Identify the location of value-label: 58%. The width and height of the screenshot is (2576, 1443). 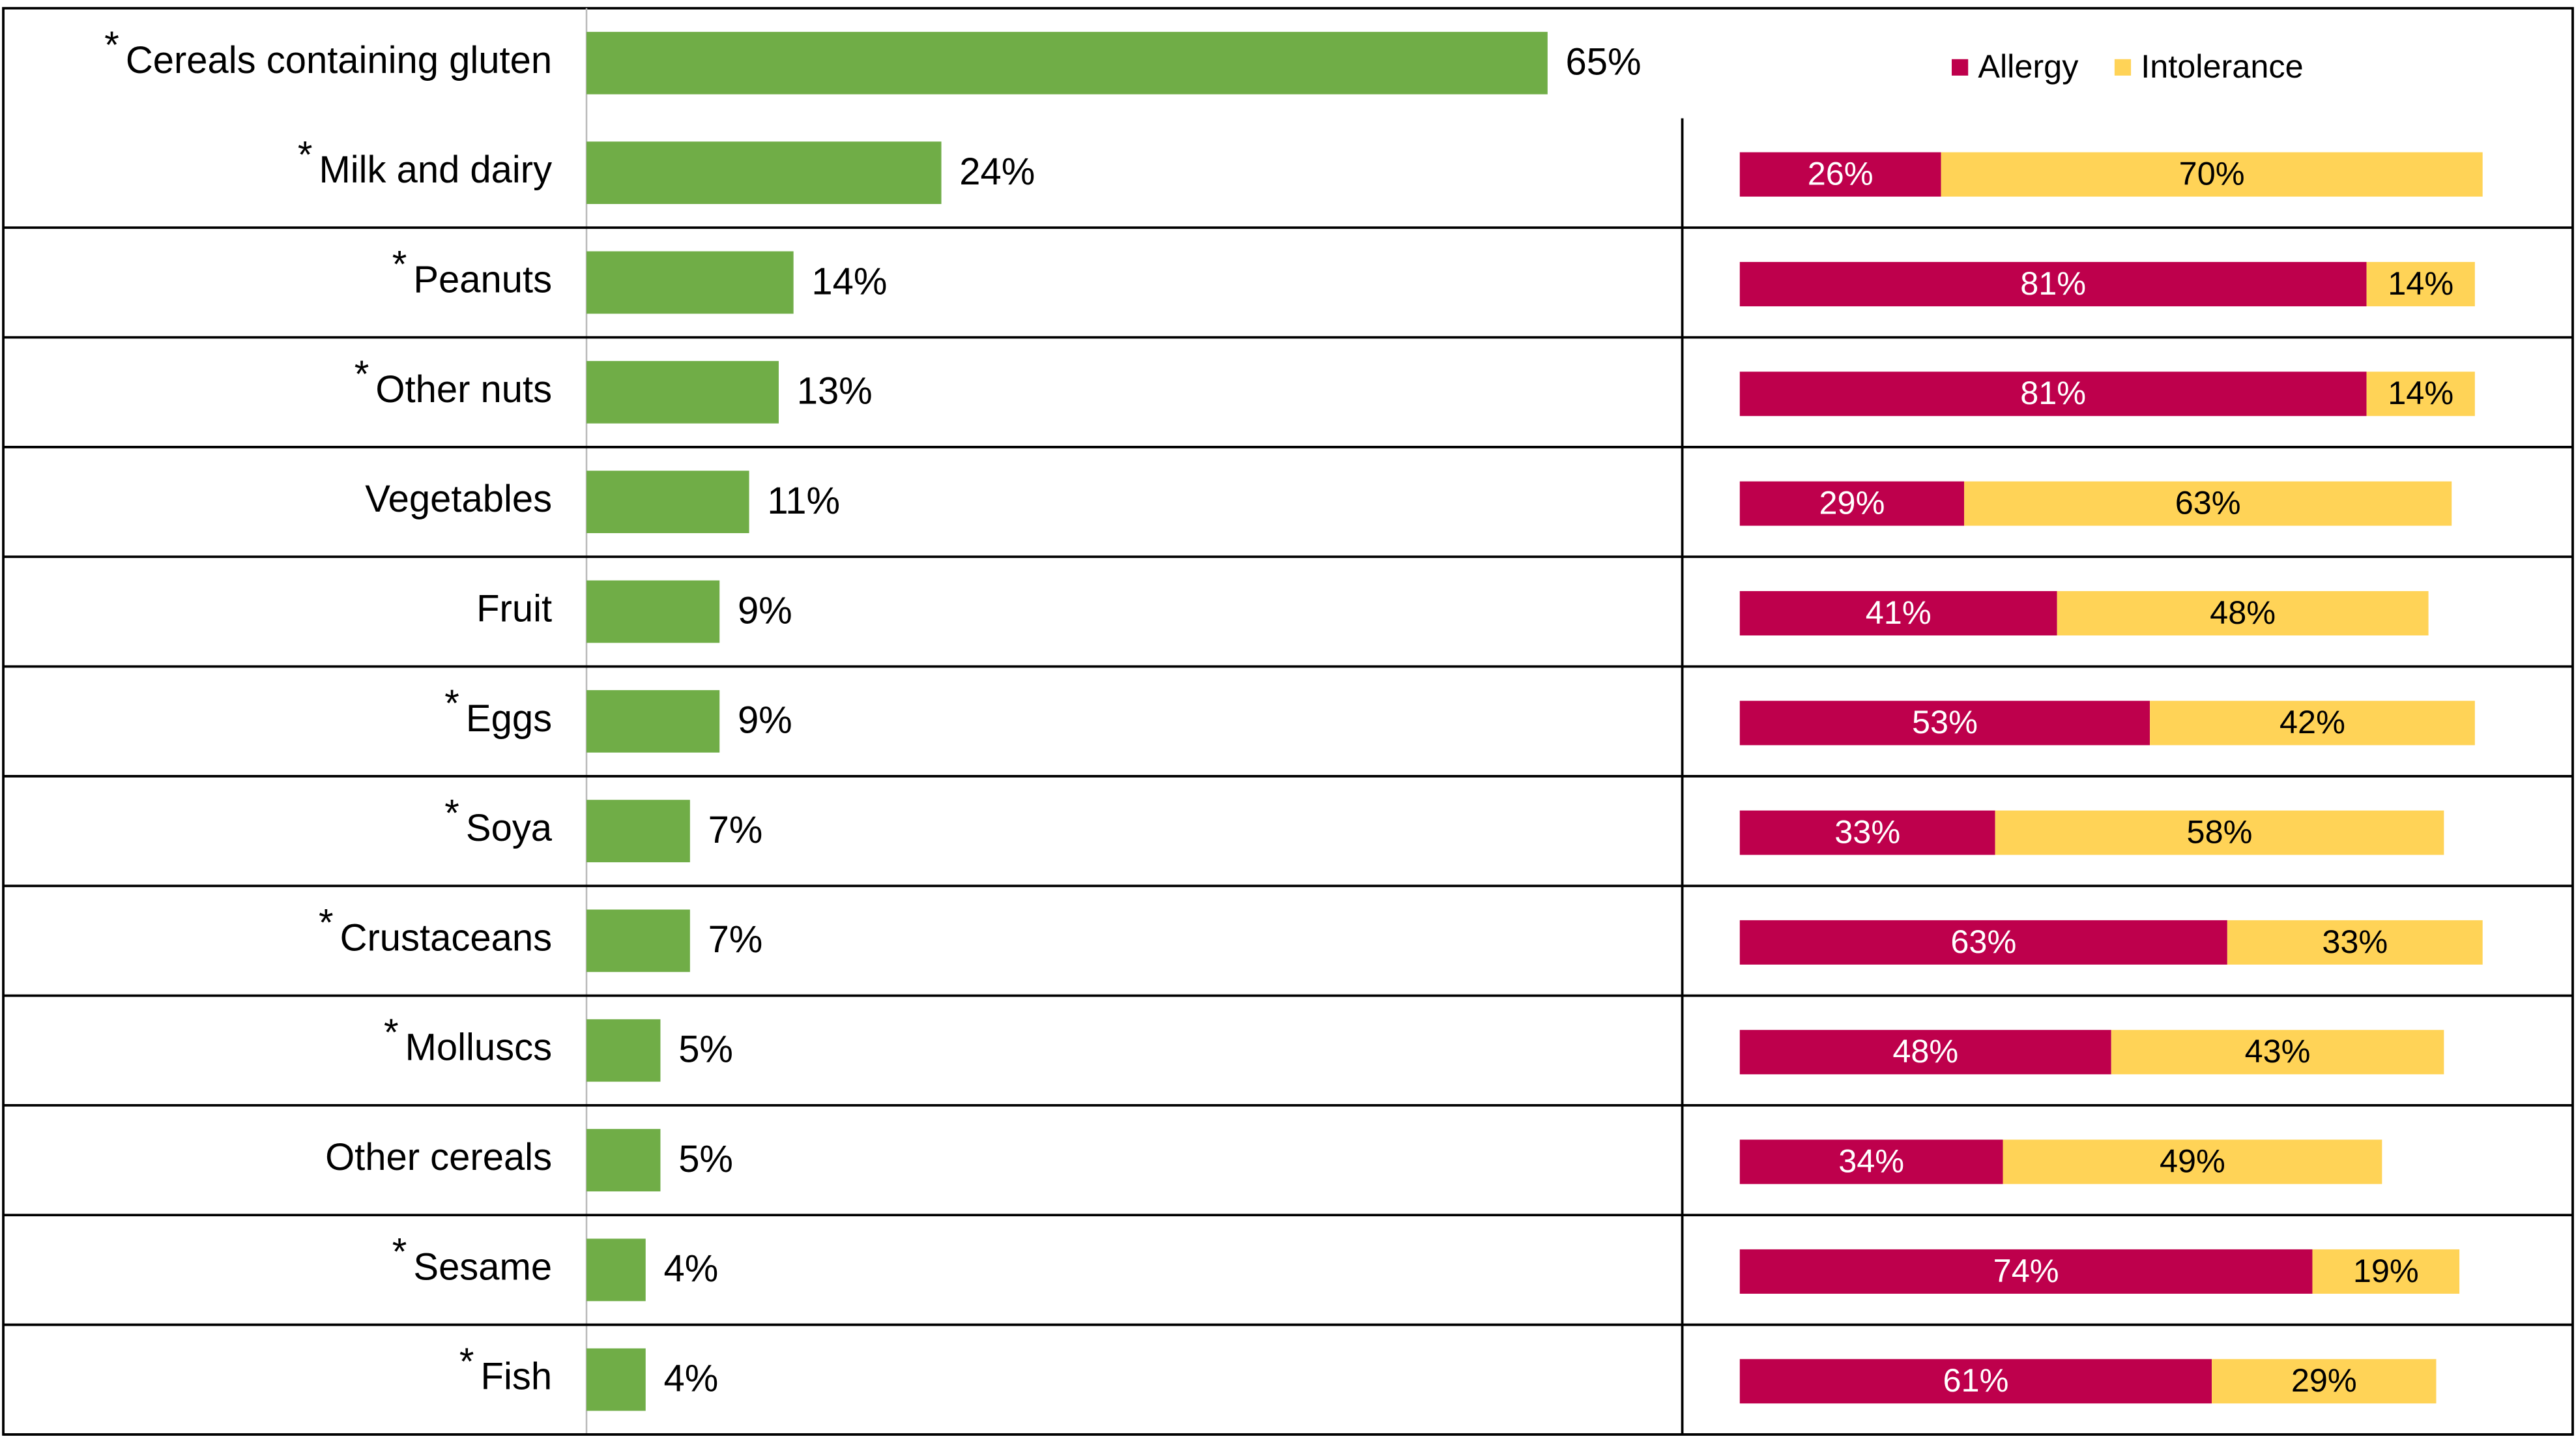
(2220, 831).